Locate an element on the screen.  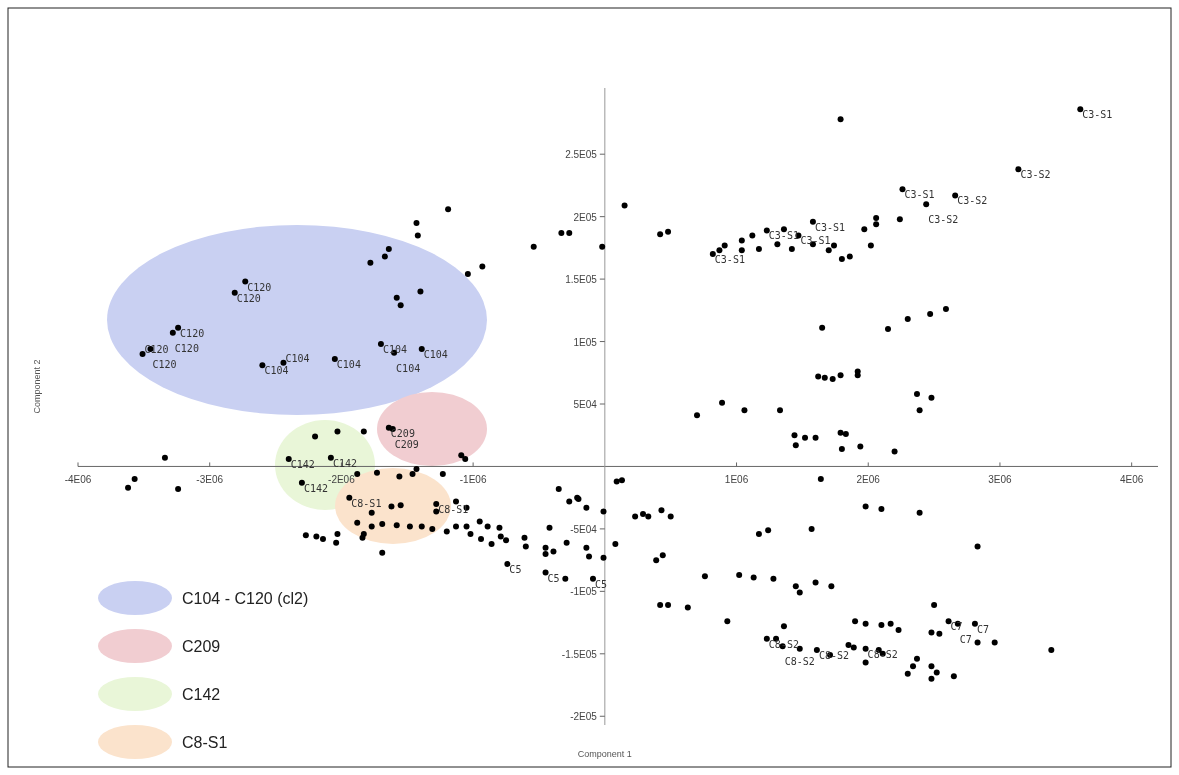
x-tick-label: 2E06 is located at coordinates (868, 480).